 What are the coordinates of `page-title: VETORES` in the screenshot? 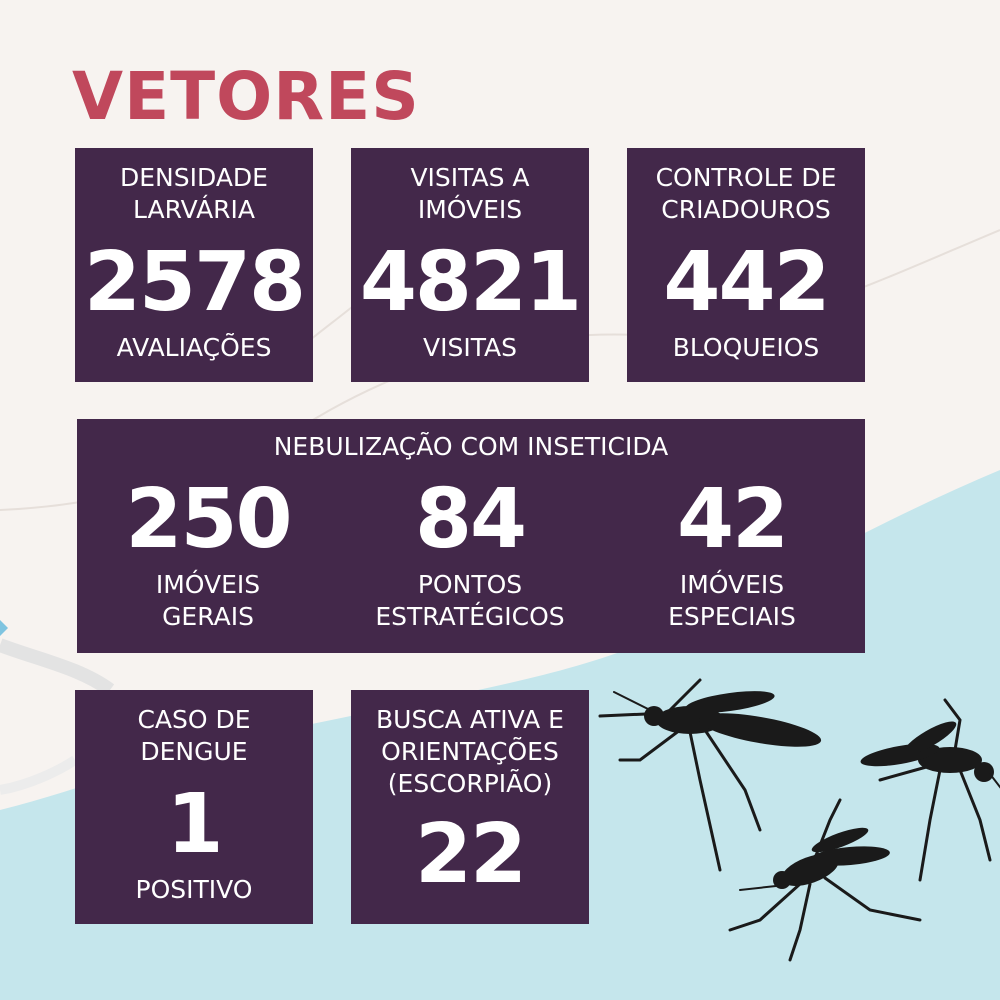 It's located at (246, 96).